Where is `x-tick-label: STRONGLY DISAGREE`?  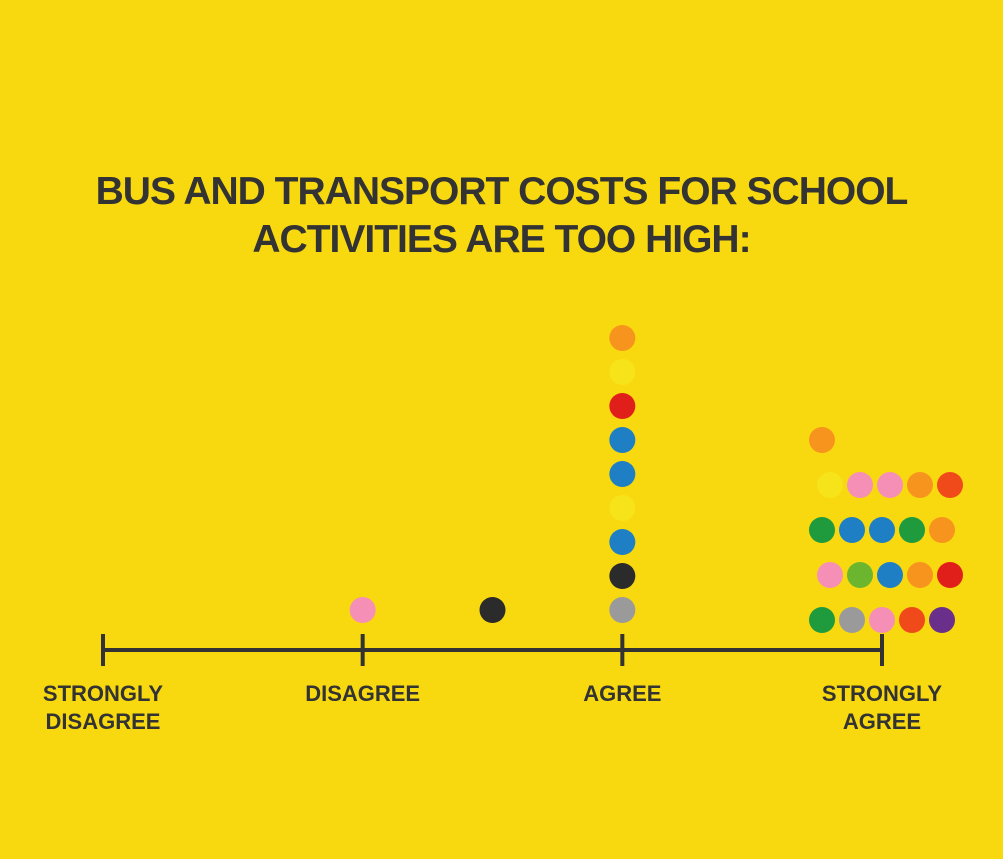 x-tick-label: STRONGLY DISAGREE is located at coordinates (103, 707).